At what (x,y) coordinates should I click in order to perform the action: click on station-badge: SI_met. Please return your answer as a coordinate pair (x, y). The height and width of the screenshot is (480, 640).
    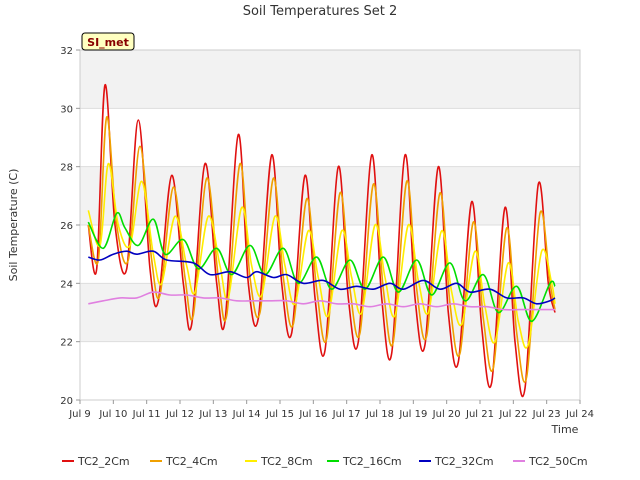
    Looking at the image, I should click on (108, 41).